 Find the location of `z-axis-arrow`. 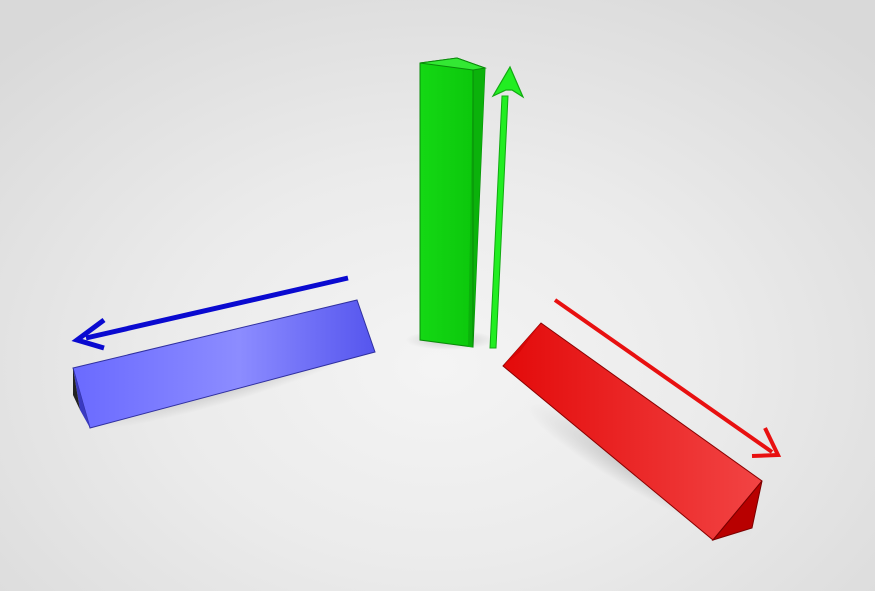

z-axis-arrow is located at coordinates (210, 313).